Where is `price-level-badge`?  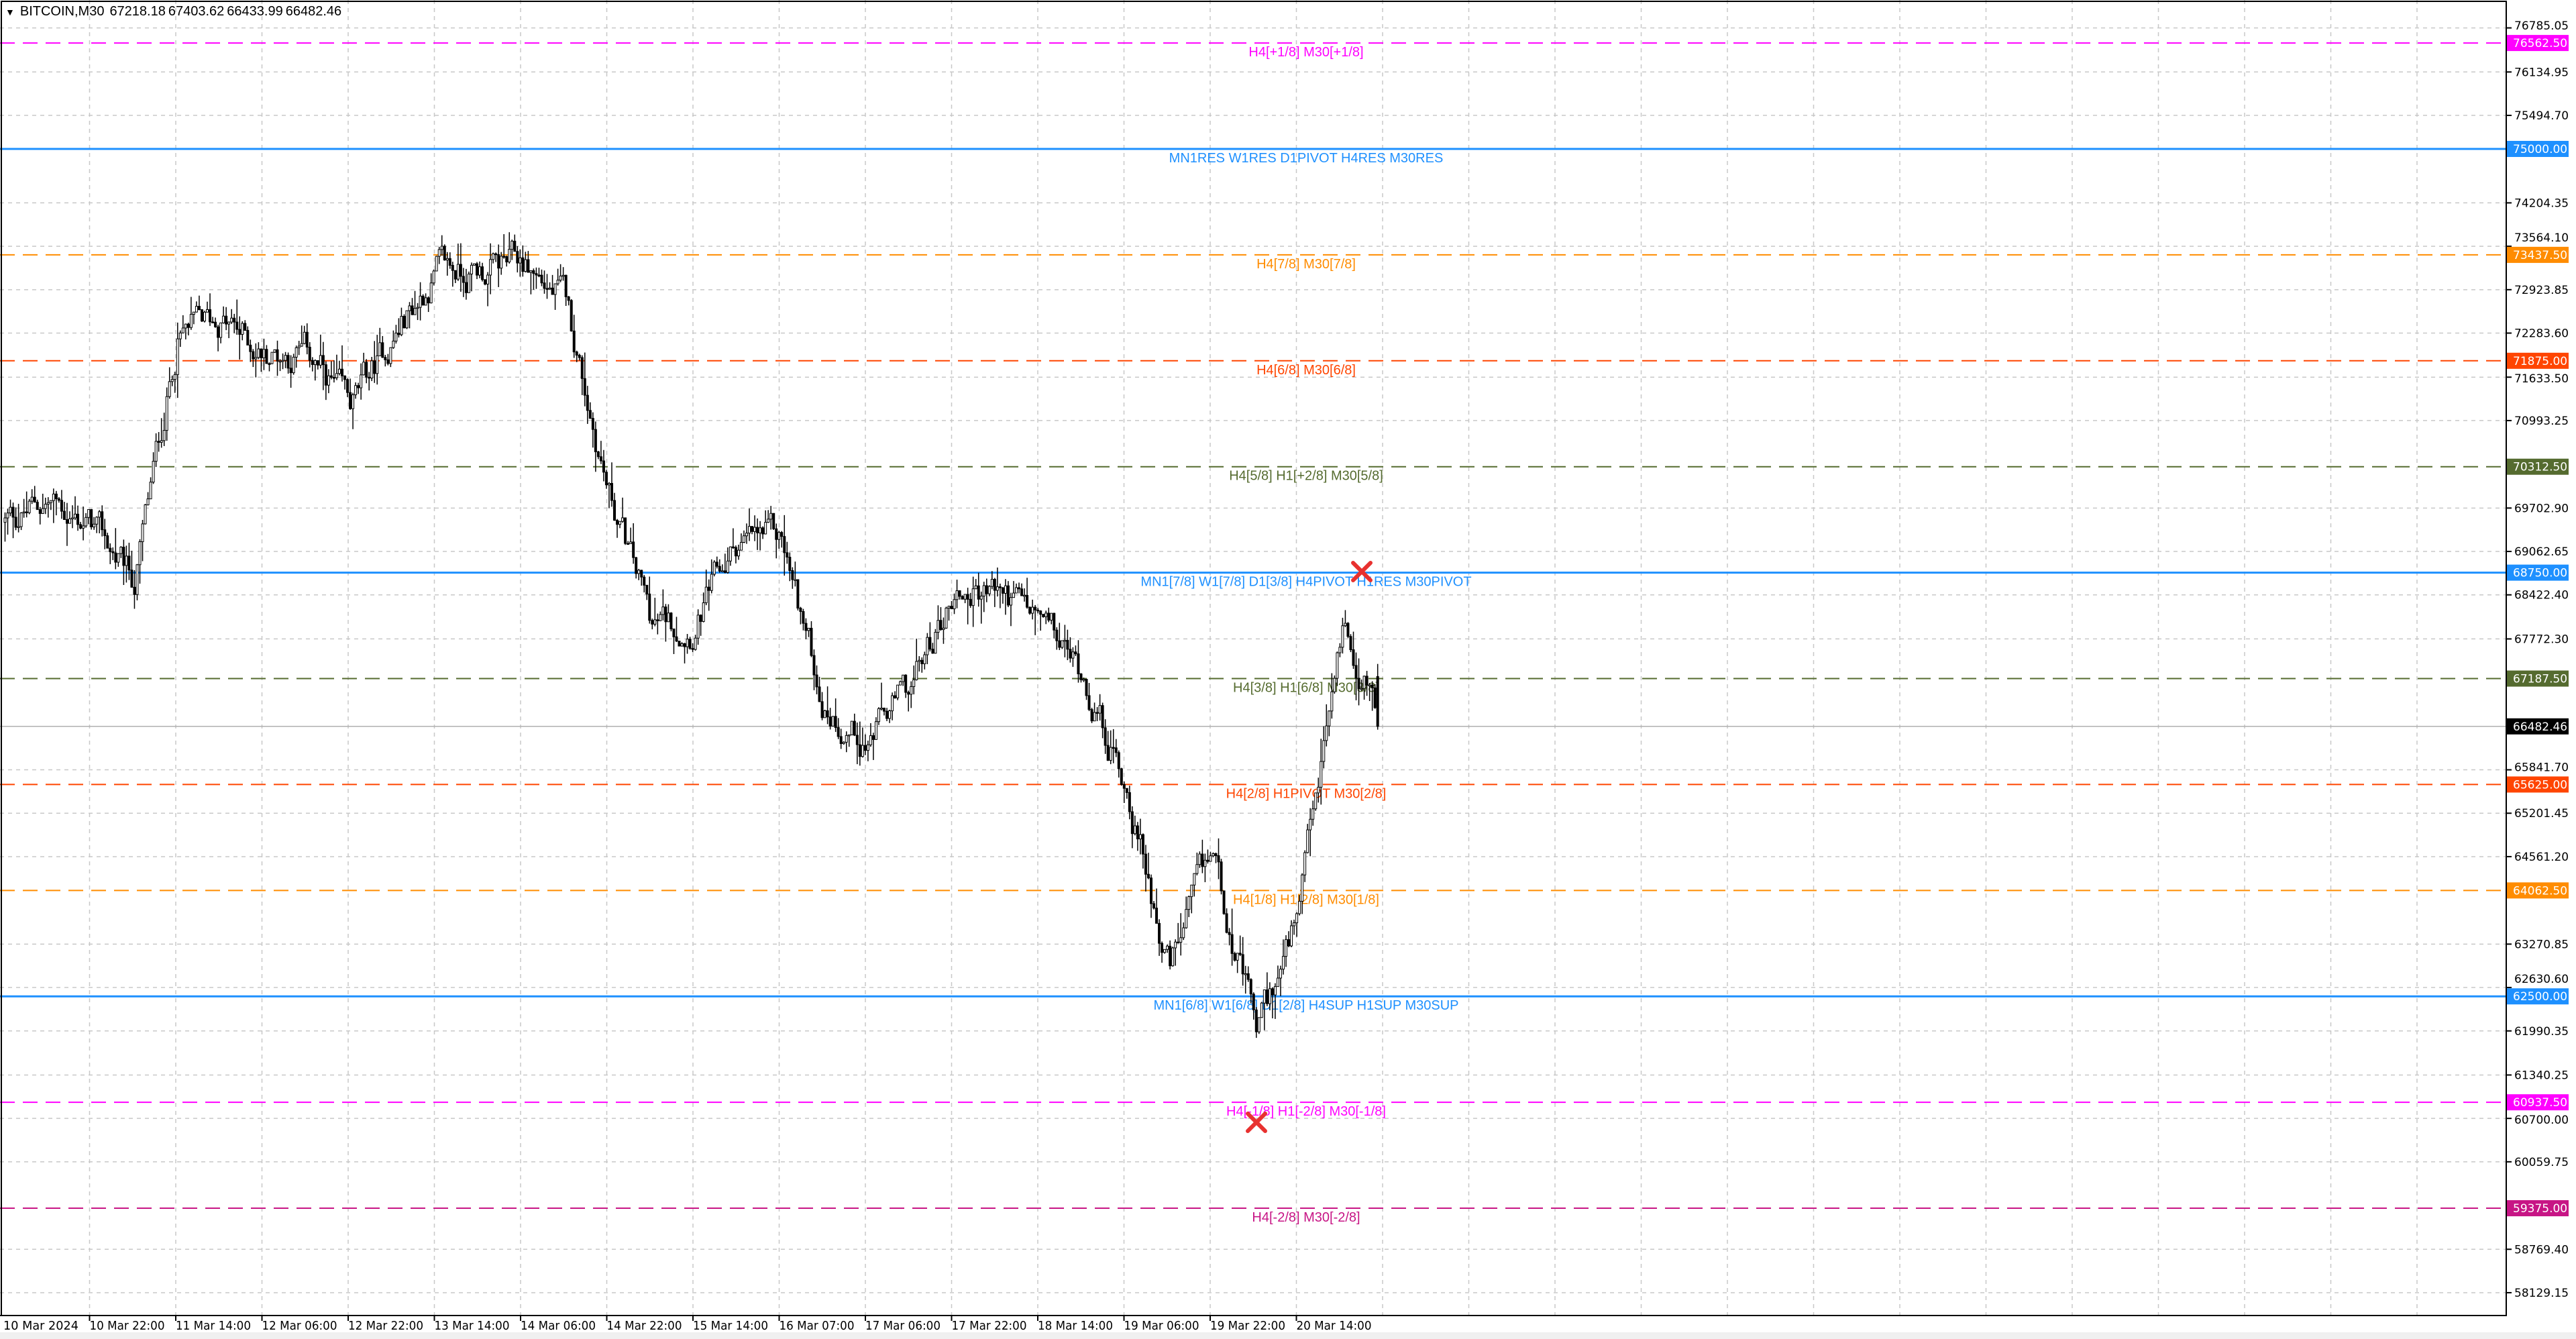 price-level-badge is located at coordinates (2538, 1102).